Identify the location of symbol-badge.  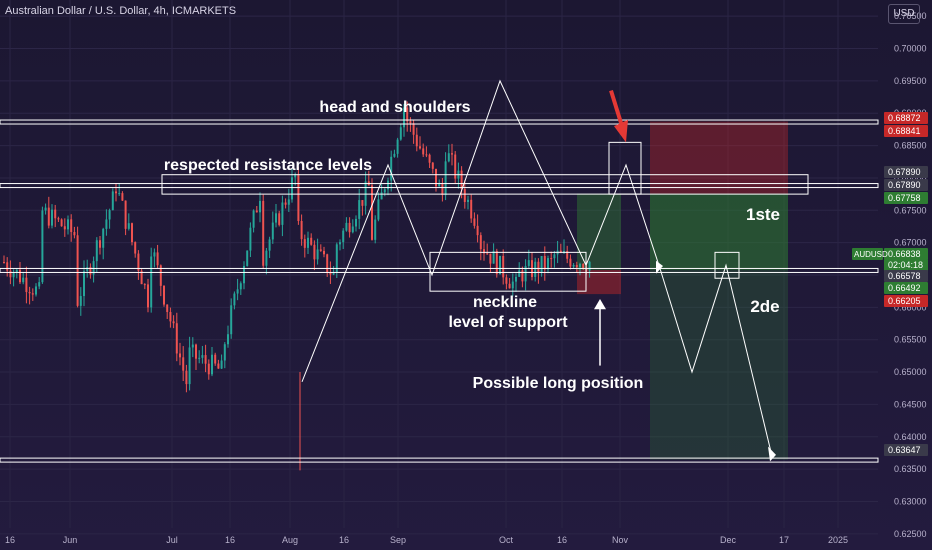
(867, 254).